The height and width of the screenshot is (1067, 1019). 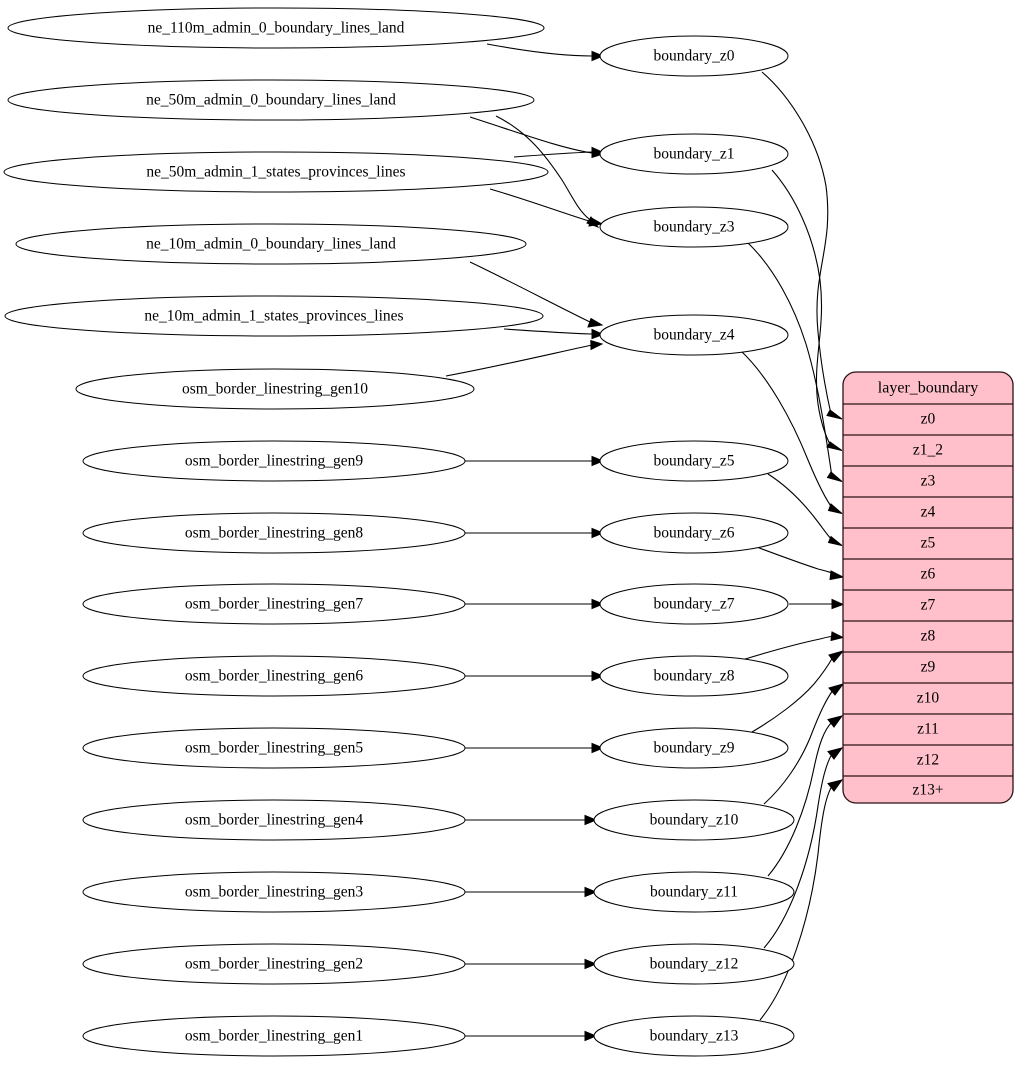 What do you see at coordinates (531, 964) in the screenshot?
I see `edge-src13-to-b12` at bounding box center [531, 964].